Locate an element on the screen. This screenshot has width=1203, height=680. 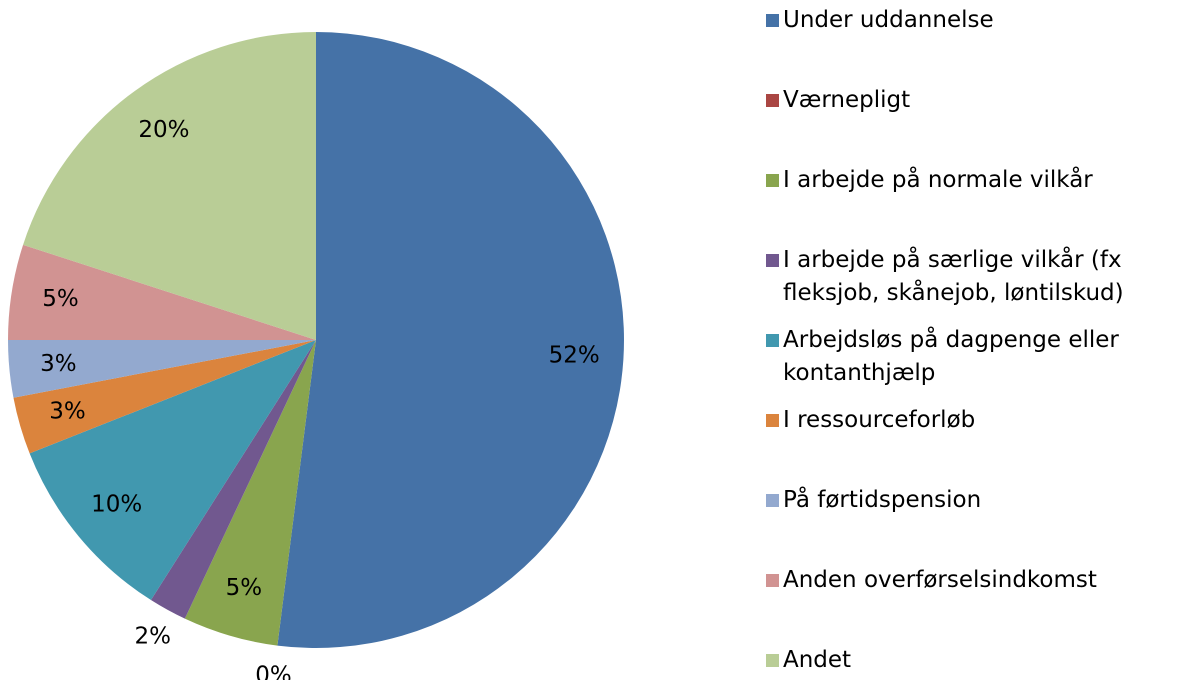
legend-label: I arbejde på normale vilkår is located at coordinates (938, 180).